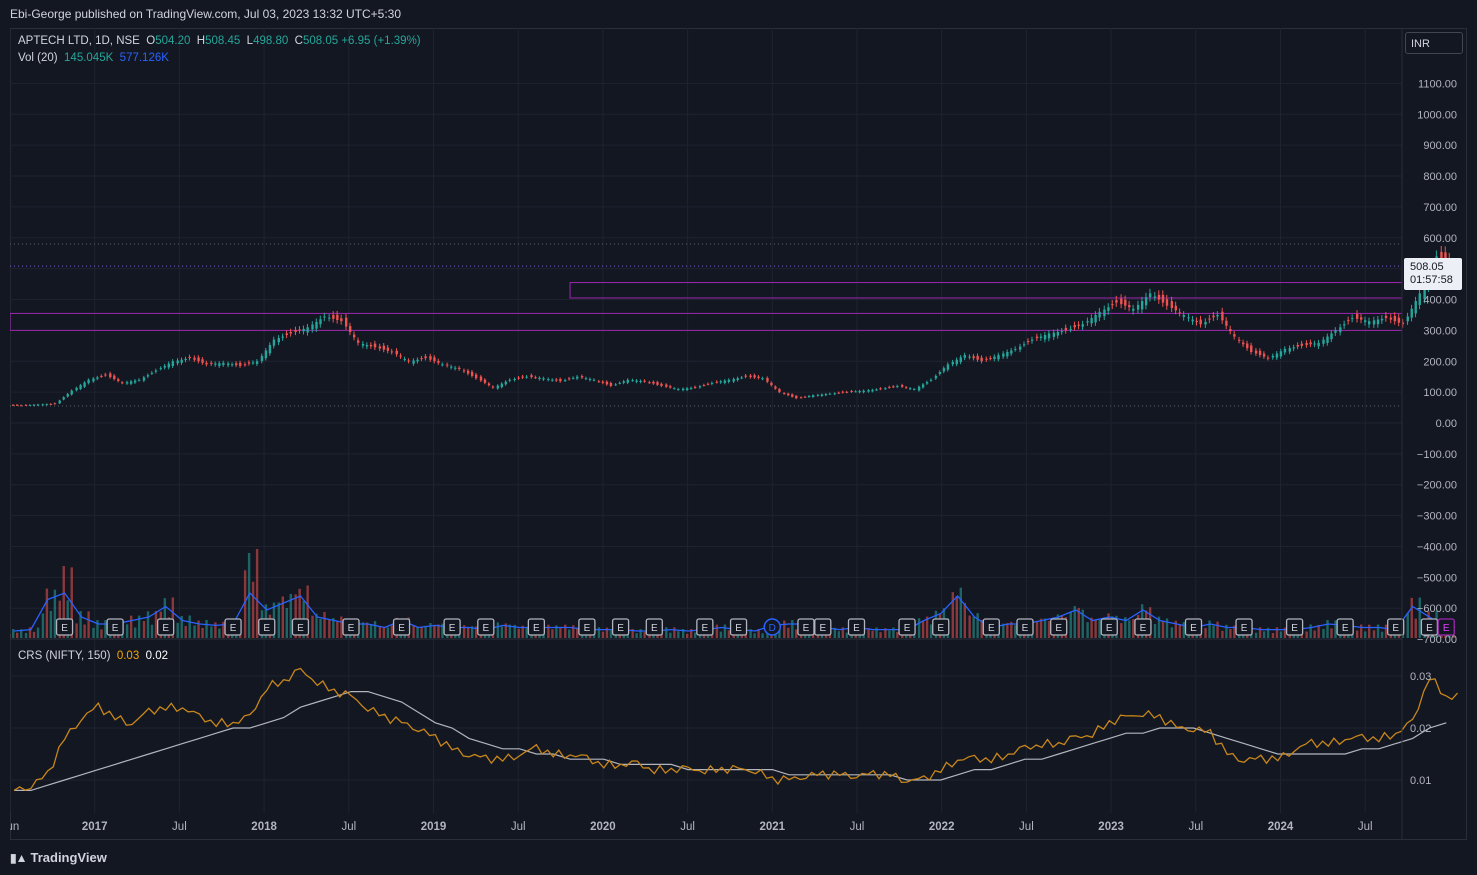 The image size is (1477, 875). I want to click on close-value: 508.05, so click(320, 41).